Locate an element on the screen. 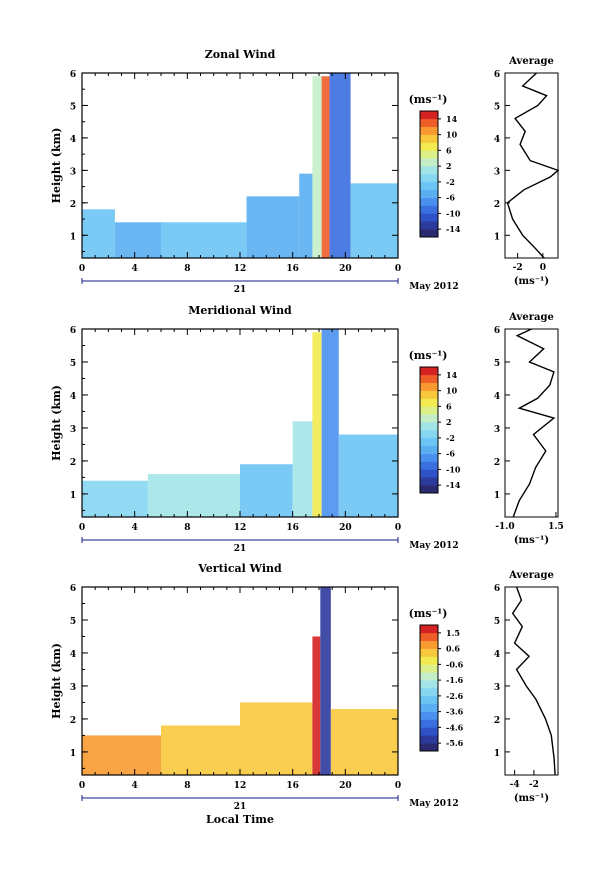  panel-title: Zonal Wind is located at coordinates (240, 54).